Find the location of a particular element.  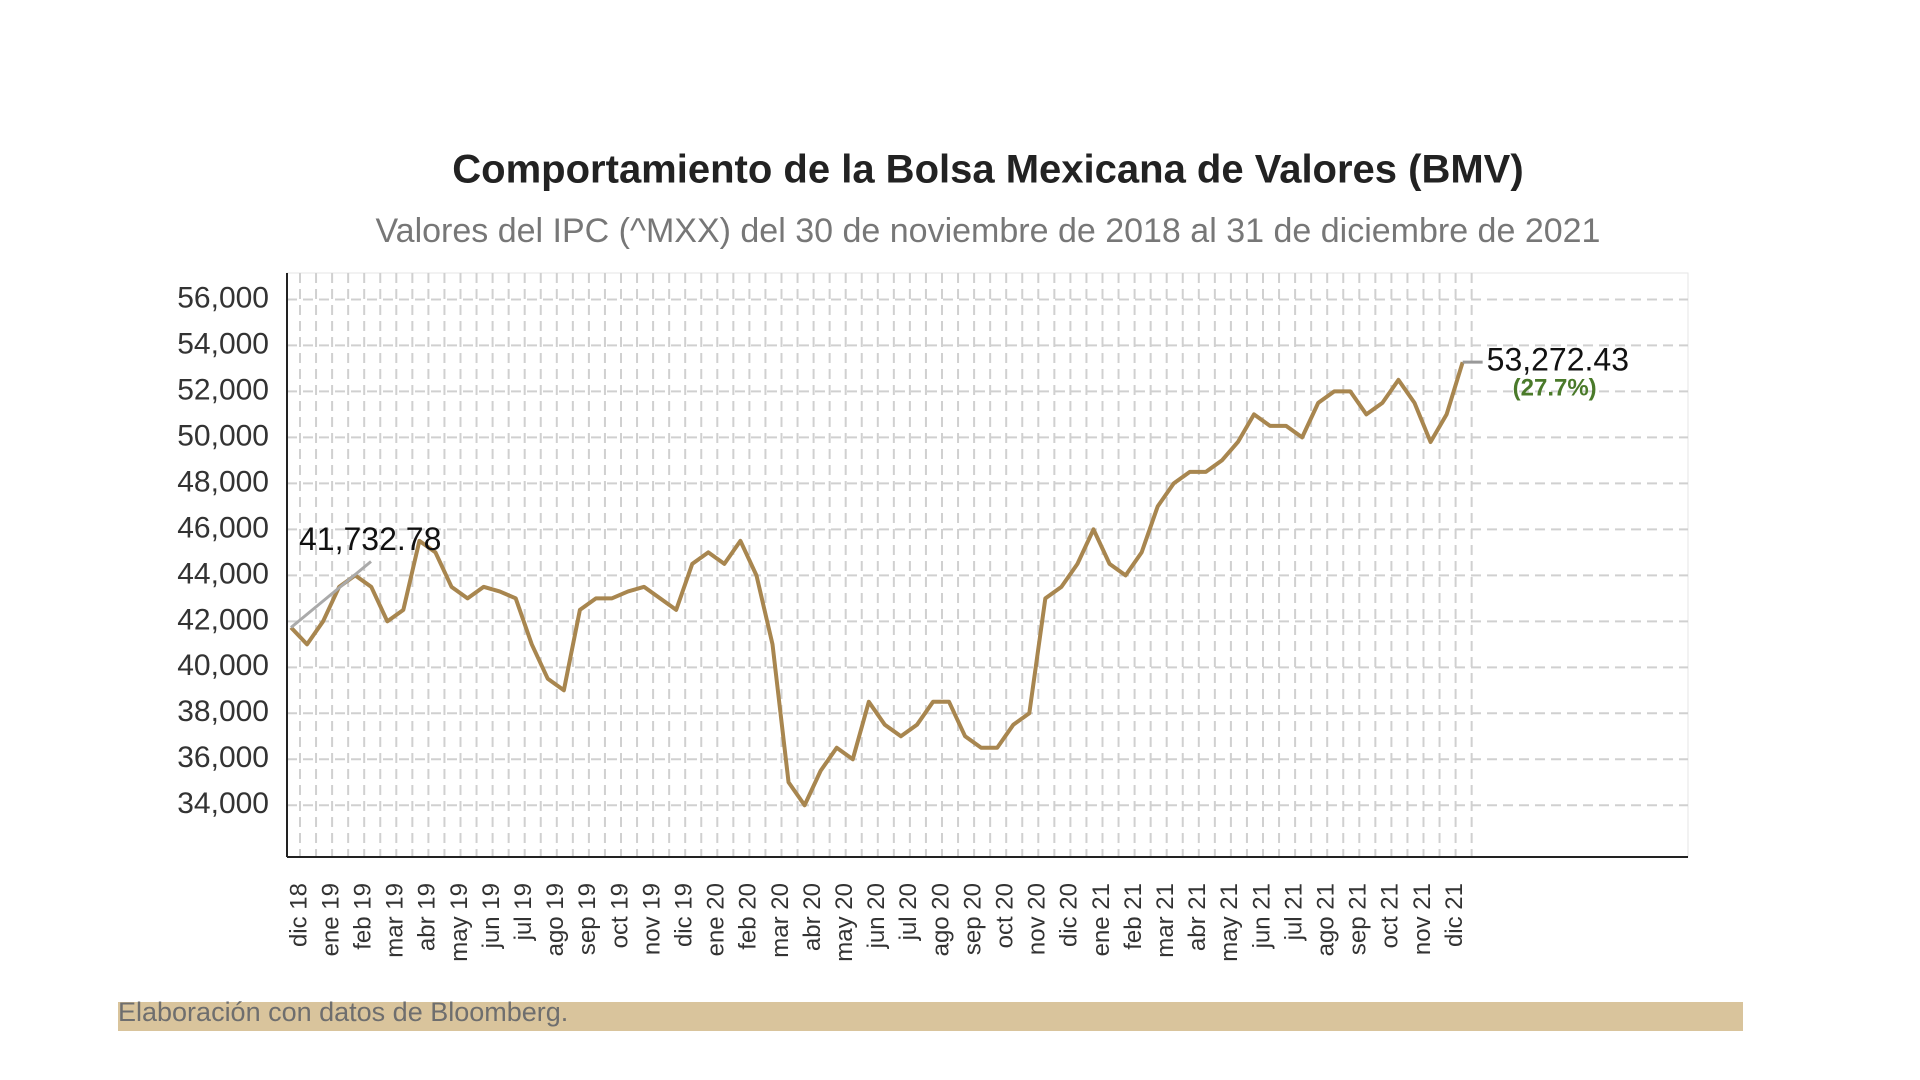

x-tick-label: jul 20 is located at coordinates (908, 912).